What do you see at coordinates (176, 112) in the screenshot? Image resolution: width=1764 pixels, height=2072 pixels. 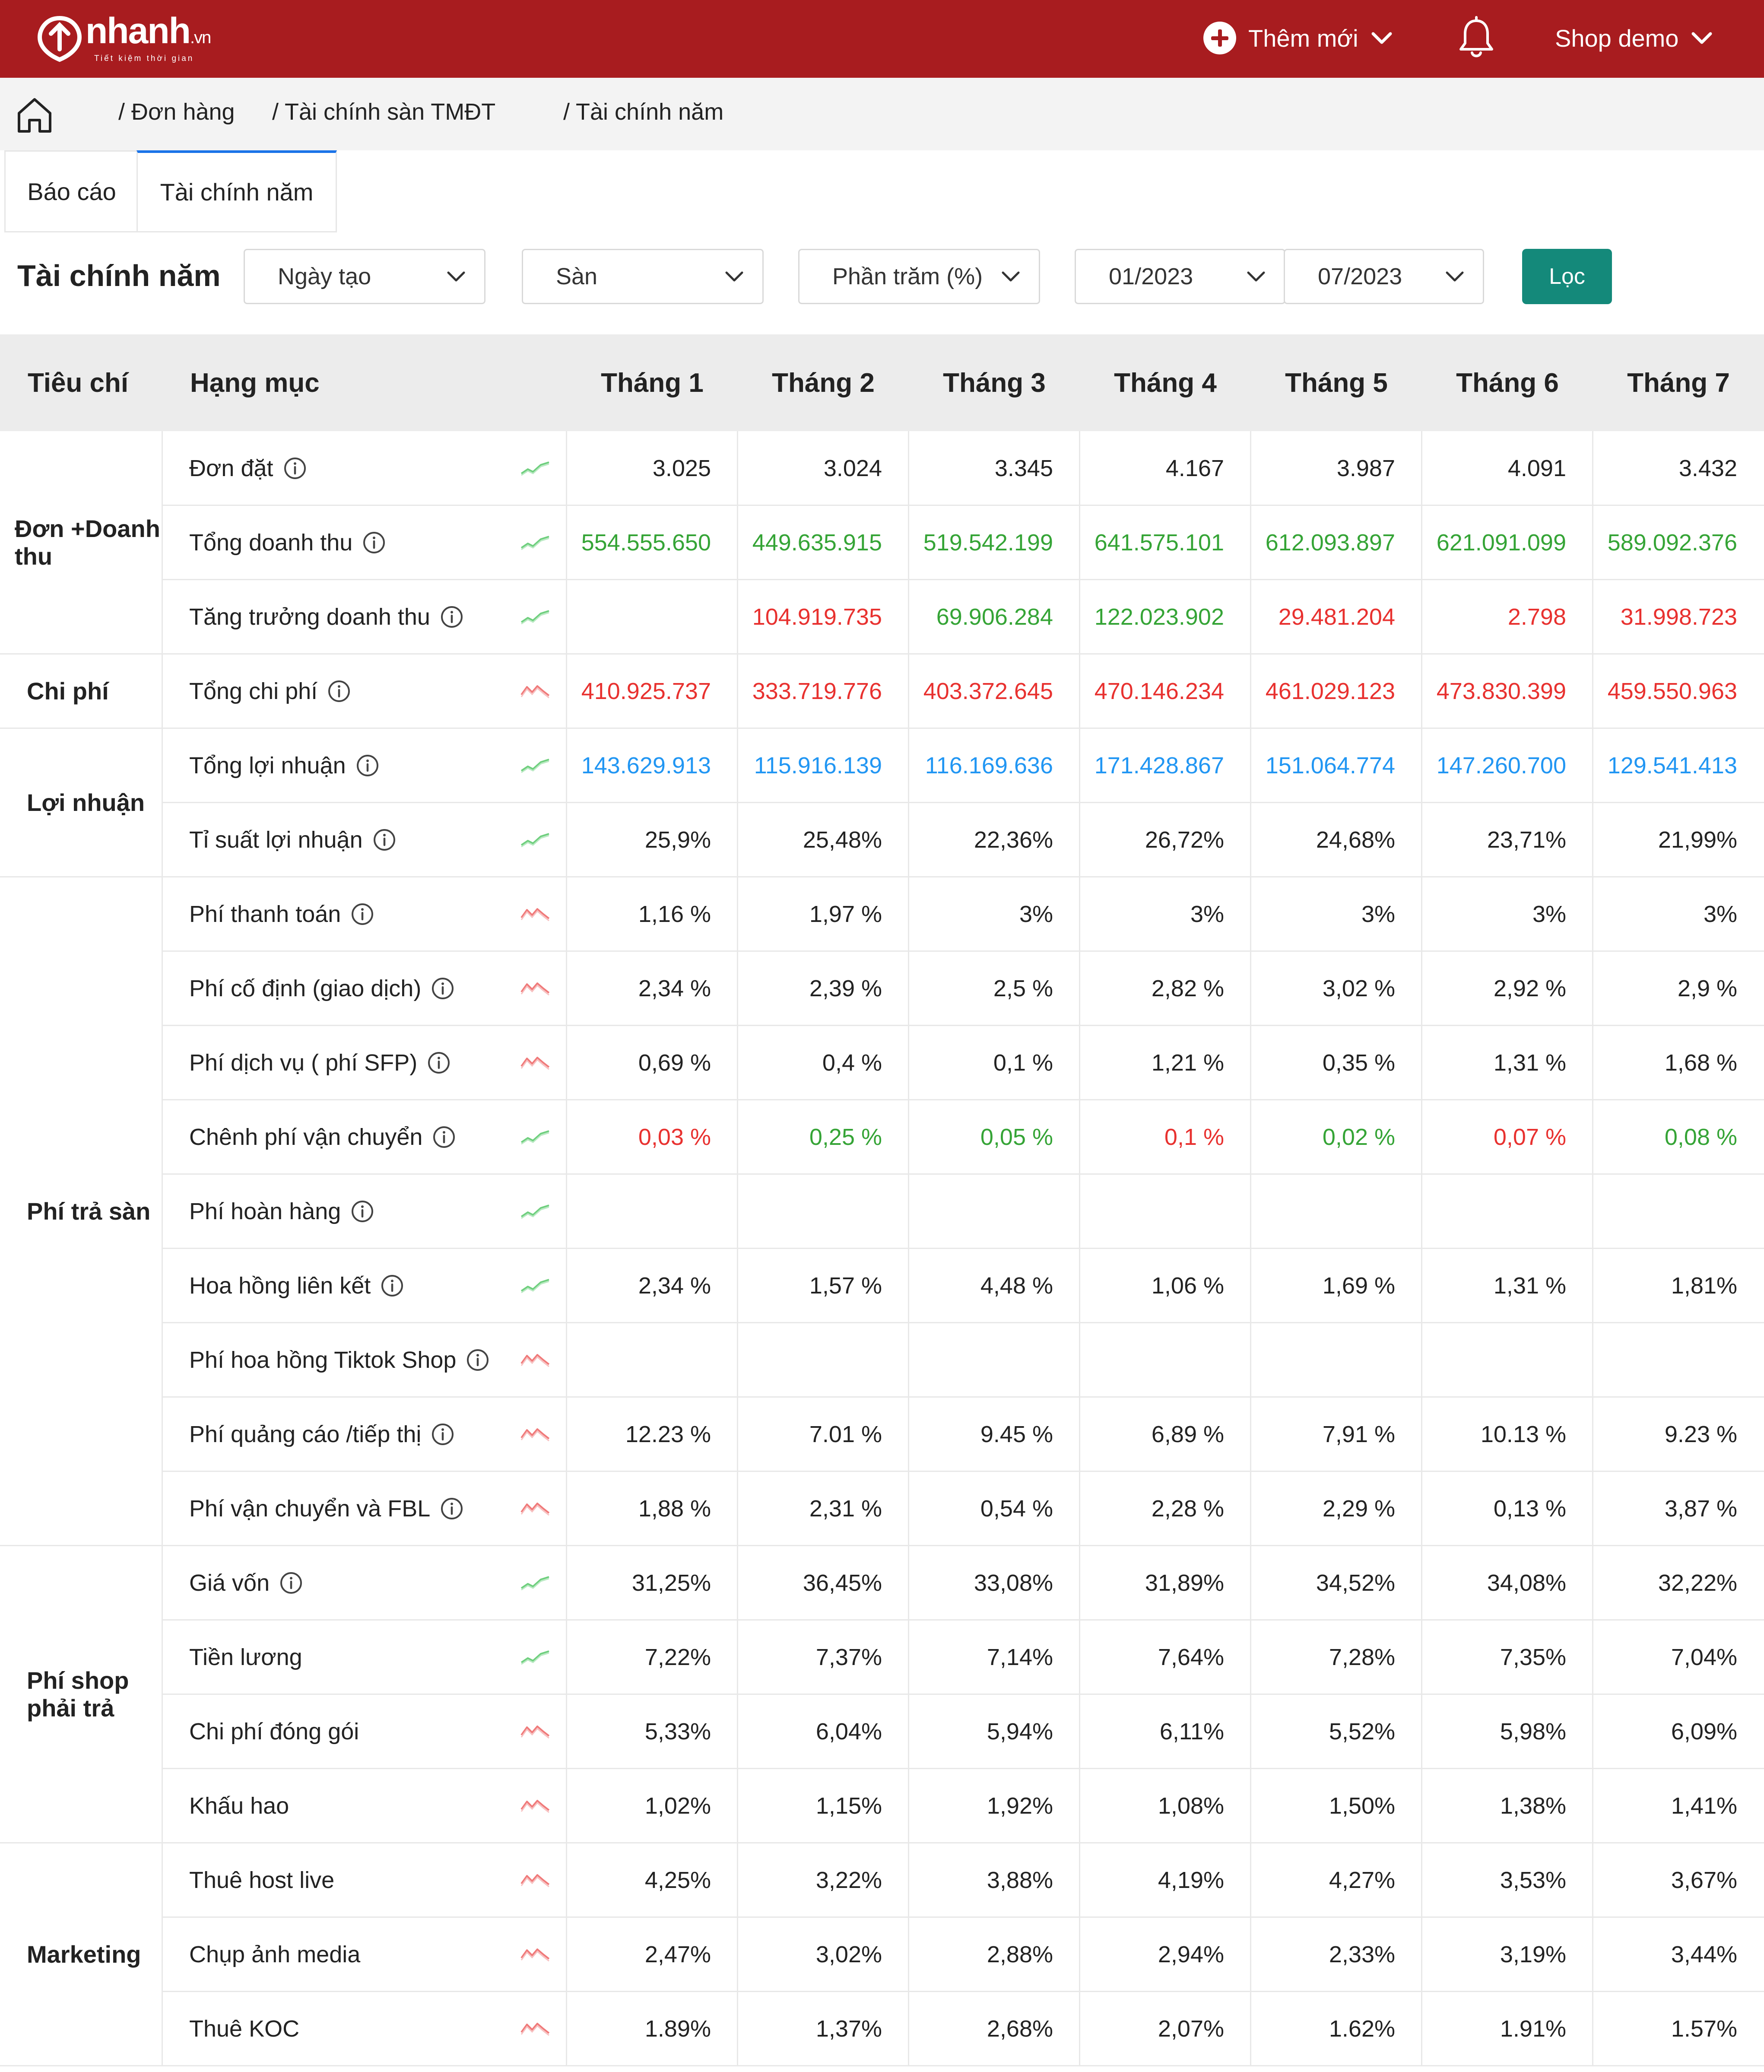 I see `breadcrumb-orders: / Đơn hàng` at bounding box center [176, 112].